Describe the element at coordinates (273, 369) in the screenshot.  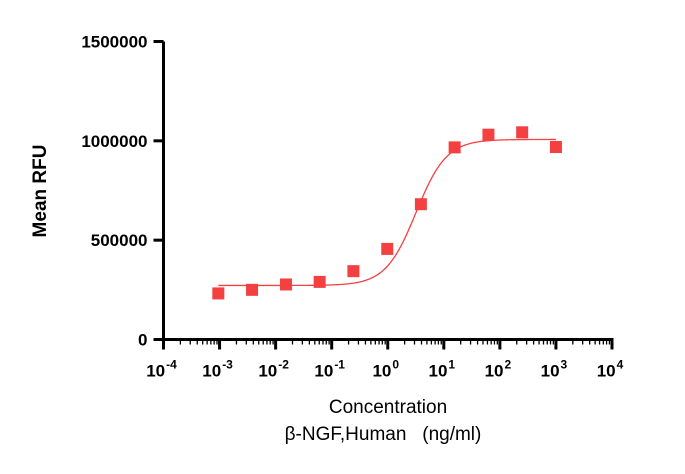
I see `x-tick-label: 10⁻²` at that location.